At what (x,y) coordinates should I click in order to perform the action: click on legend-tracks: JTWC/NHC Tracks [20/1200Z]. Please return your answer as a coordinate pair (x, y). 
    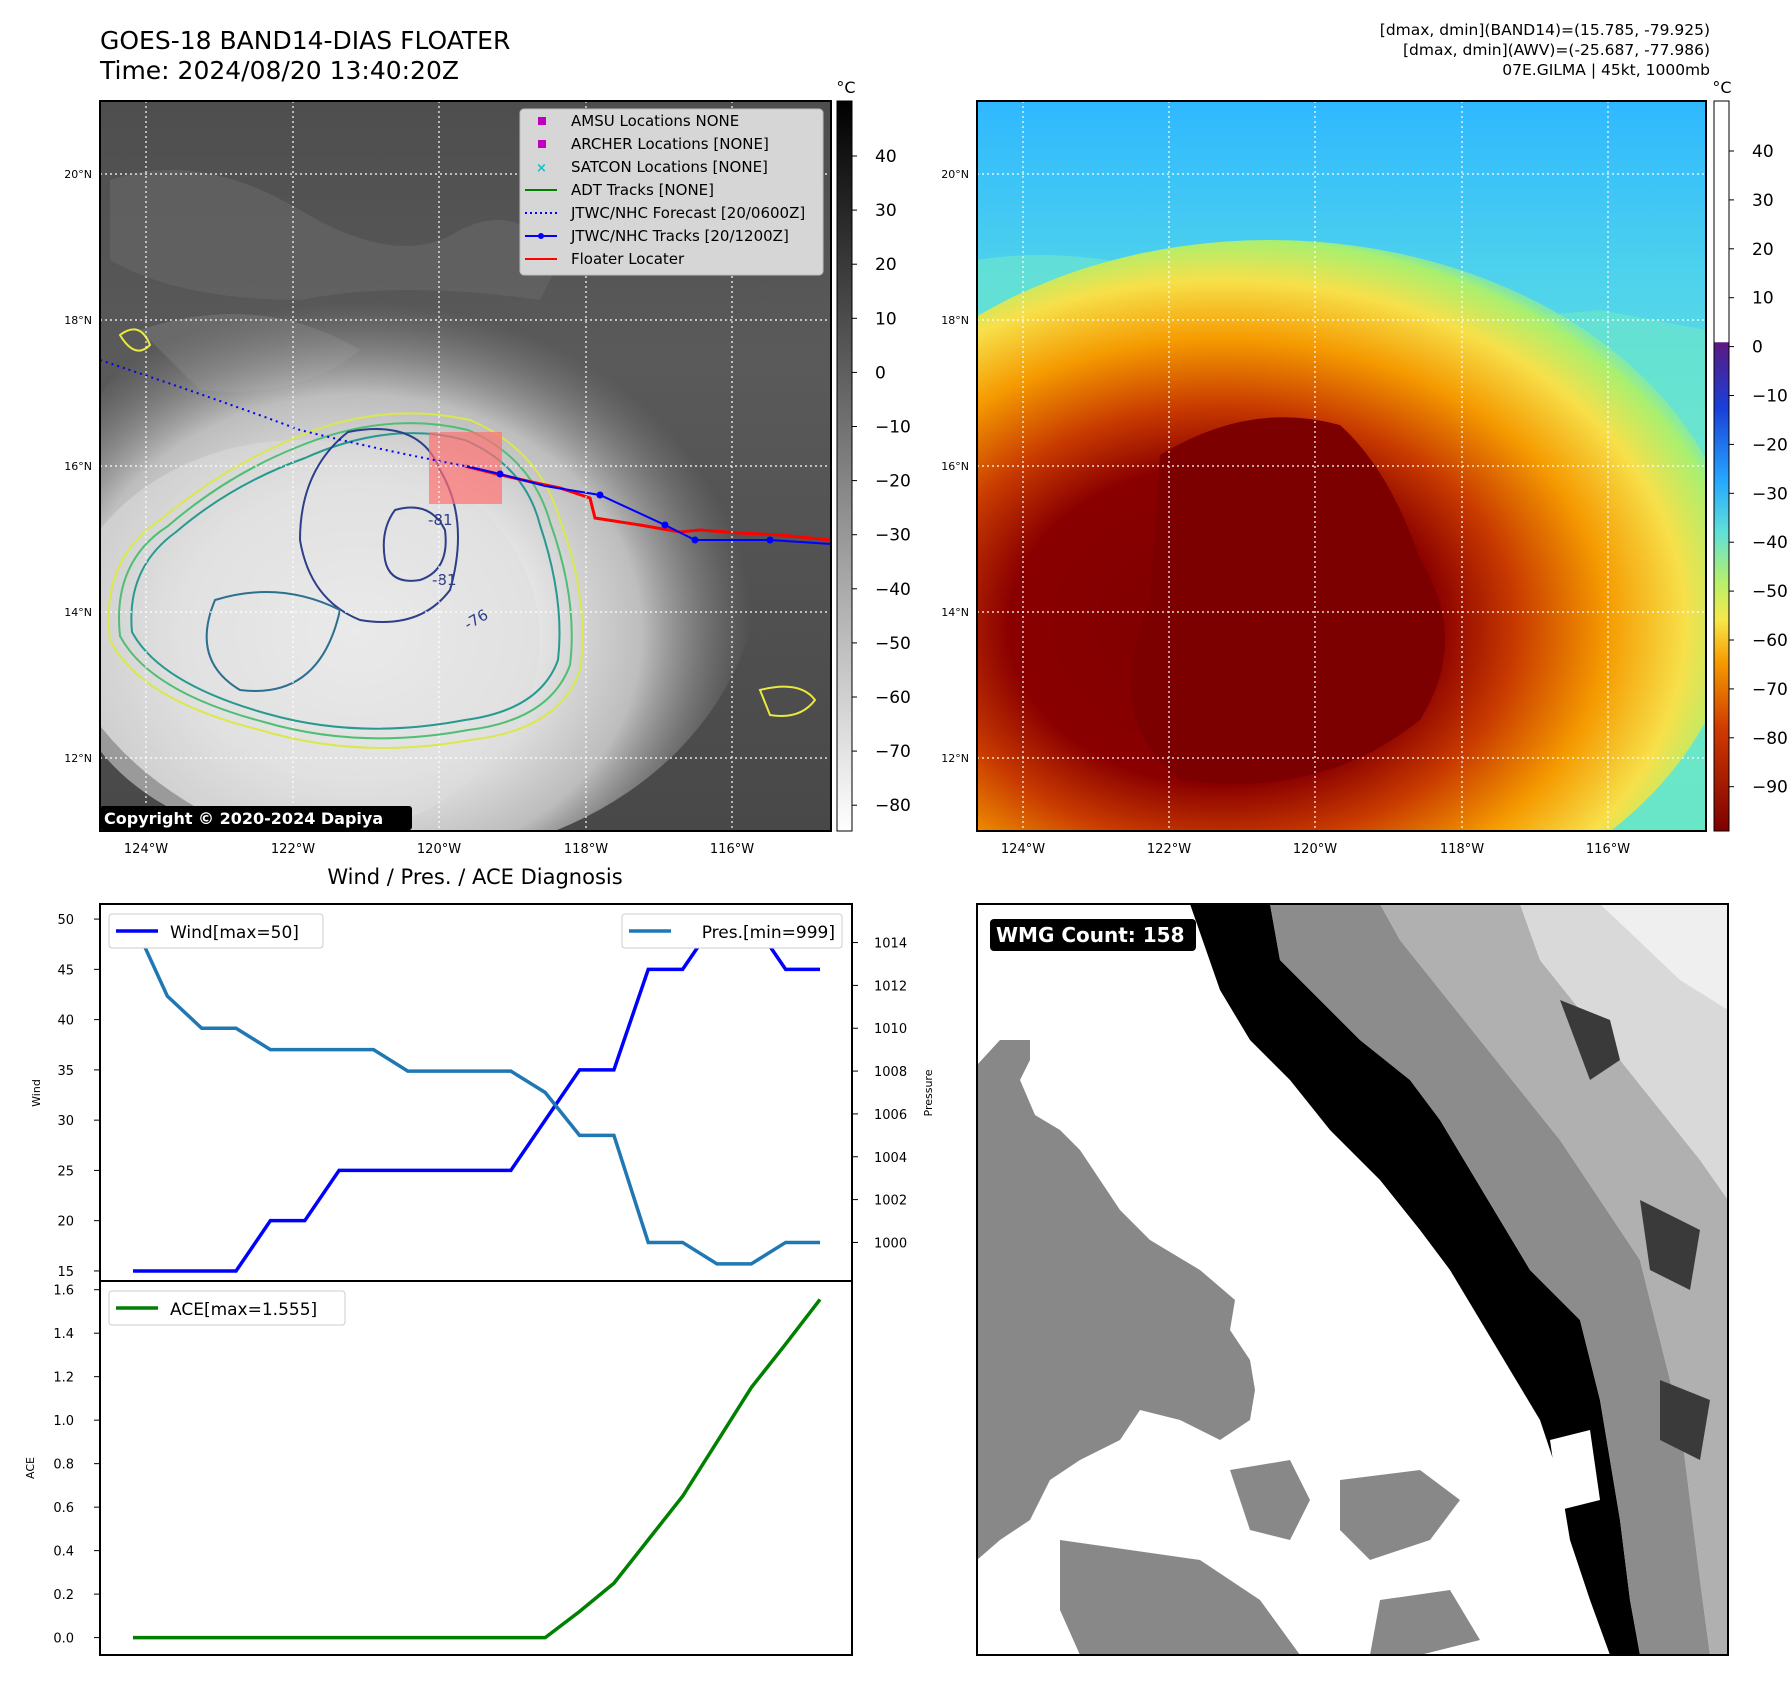
    Looking at the image, I should click on (679, 236).